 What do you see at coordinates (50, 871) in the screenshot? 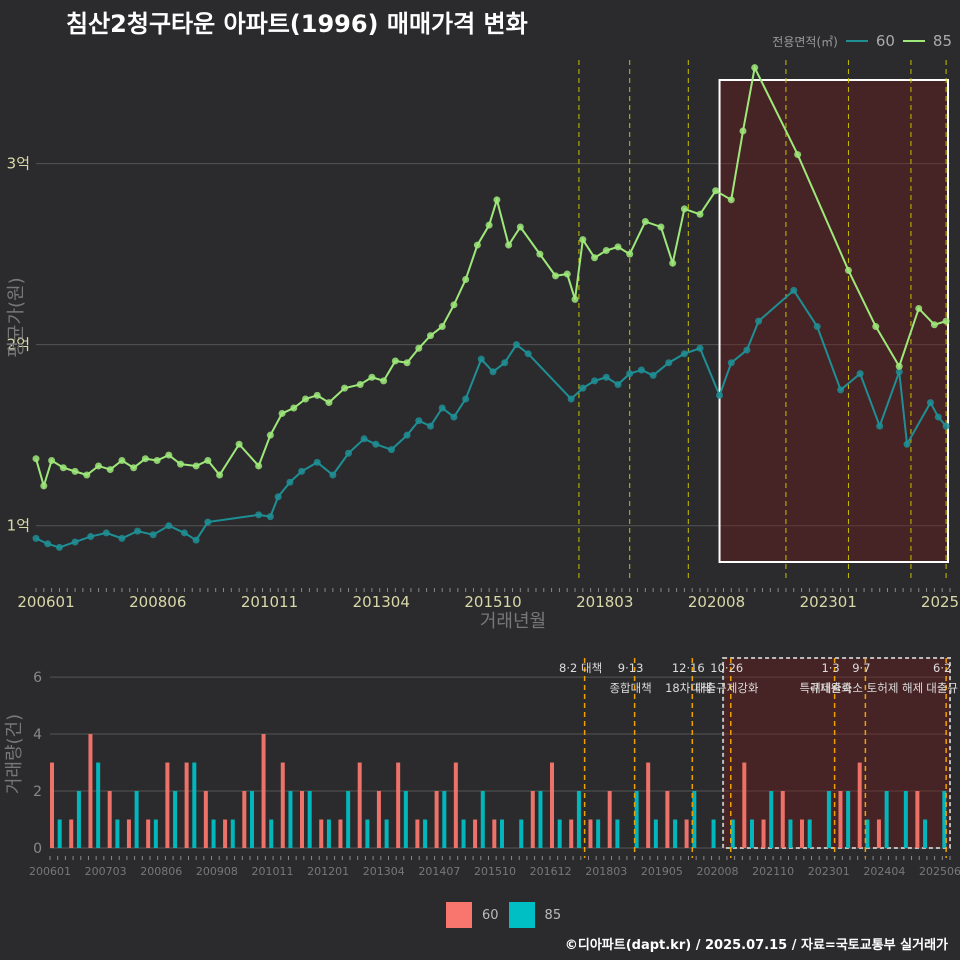
I see `x2-tick-label: 200601` at bounding box center [50, 871].